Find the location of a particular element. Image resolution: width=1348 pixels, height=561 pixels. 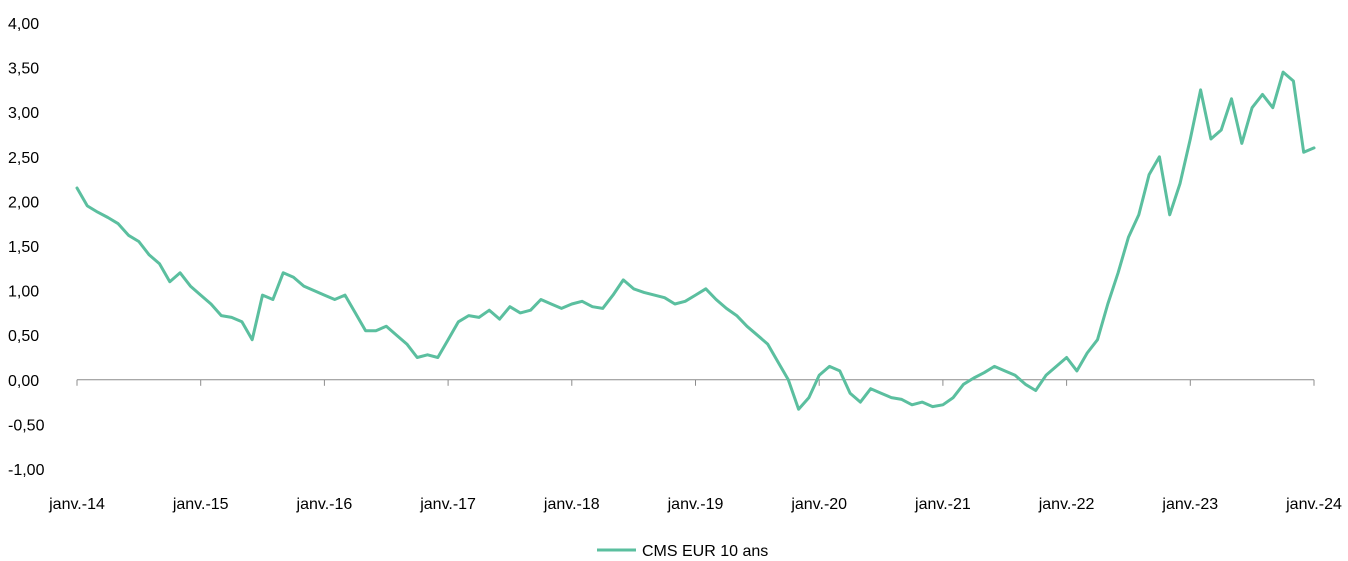

y-tick-label: 0,50 is located at coordinates (23, 336).